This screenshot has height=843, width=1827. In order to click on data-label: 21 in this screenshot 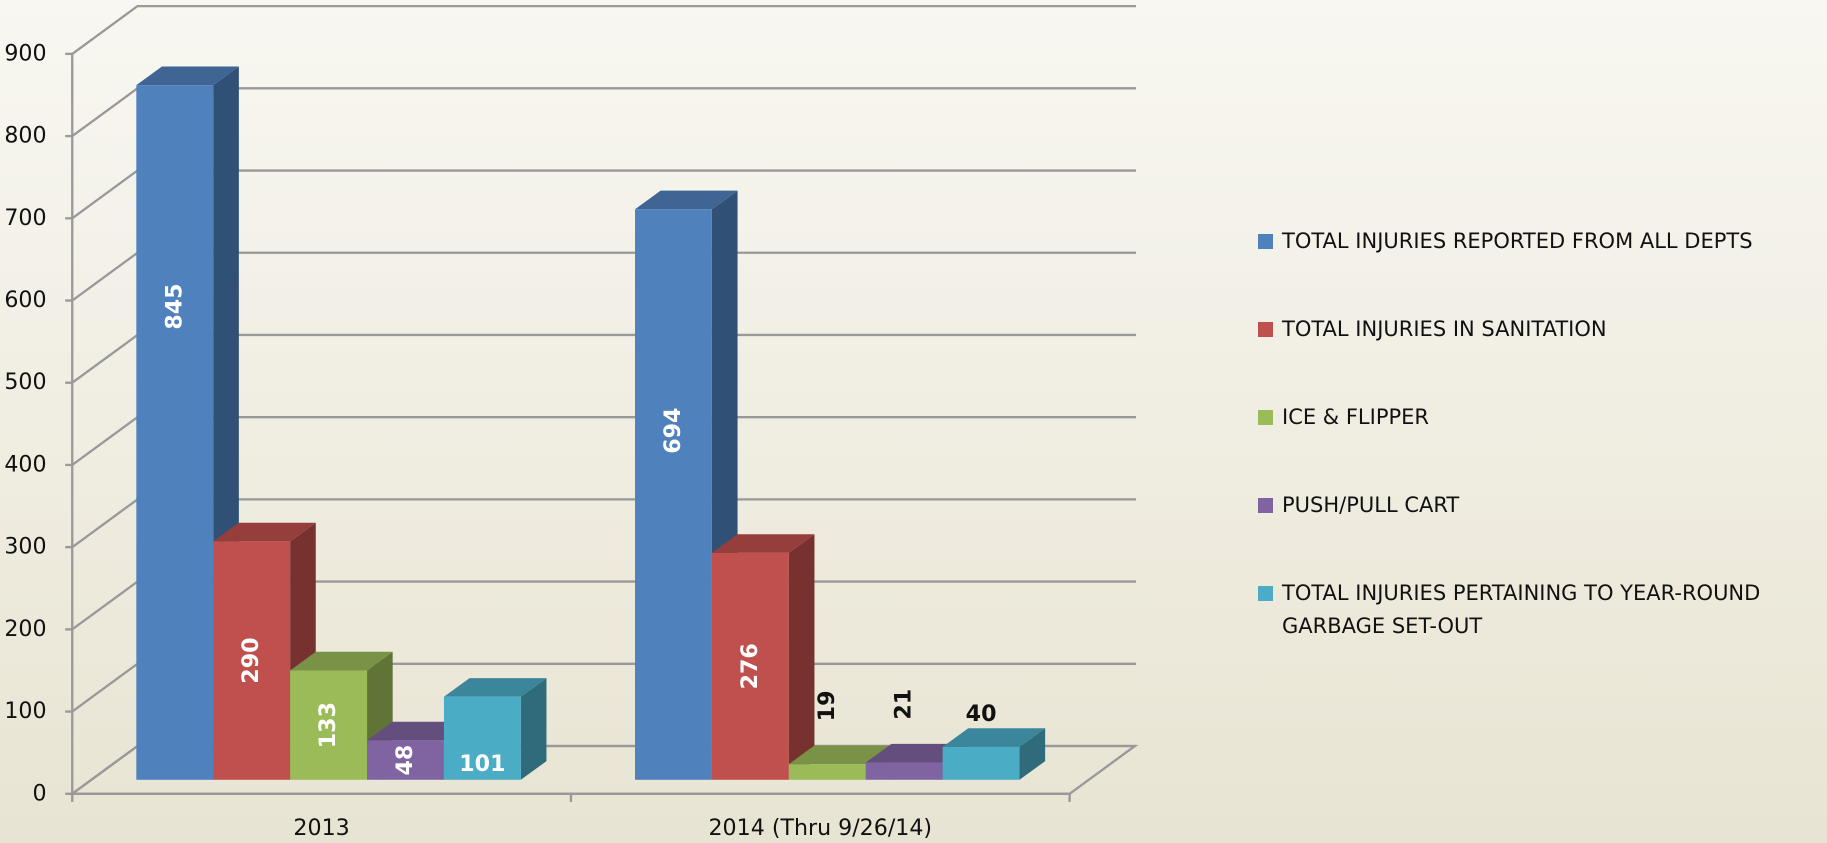, I will do `click(904, 704)`.